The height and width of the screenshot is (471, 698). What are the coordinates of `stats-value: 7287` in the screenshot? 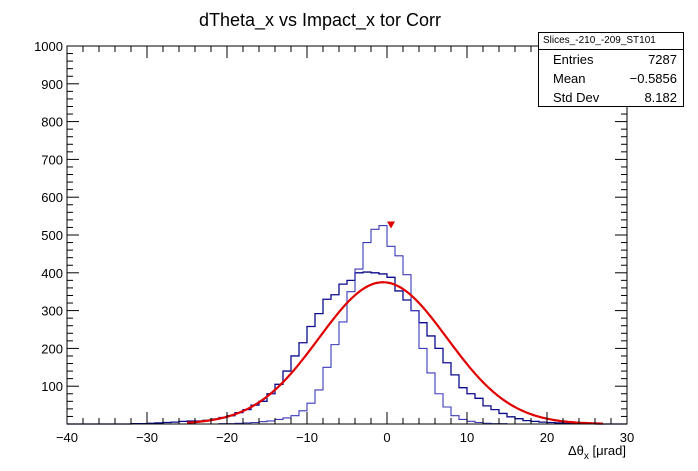 It's located at (662, 59).